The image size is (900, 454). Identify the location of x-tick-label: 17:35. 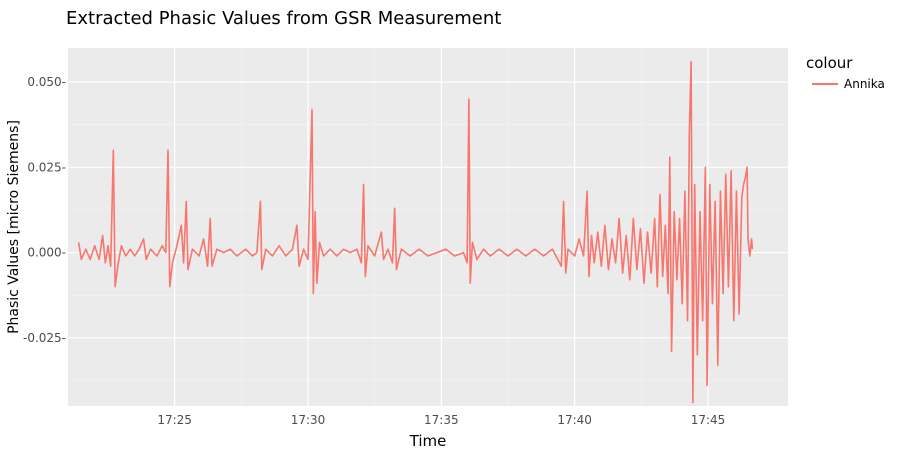
(441, 420).